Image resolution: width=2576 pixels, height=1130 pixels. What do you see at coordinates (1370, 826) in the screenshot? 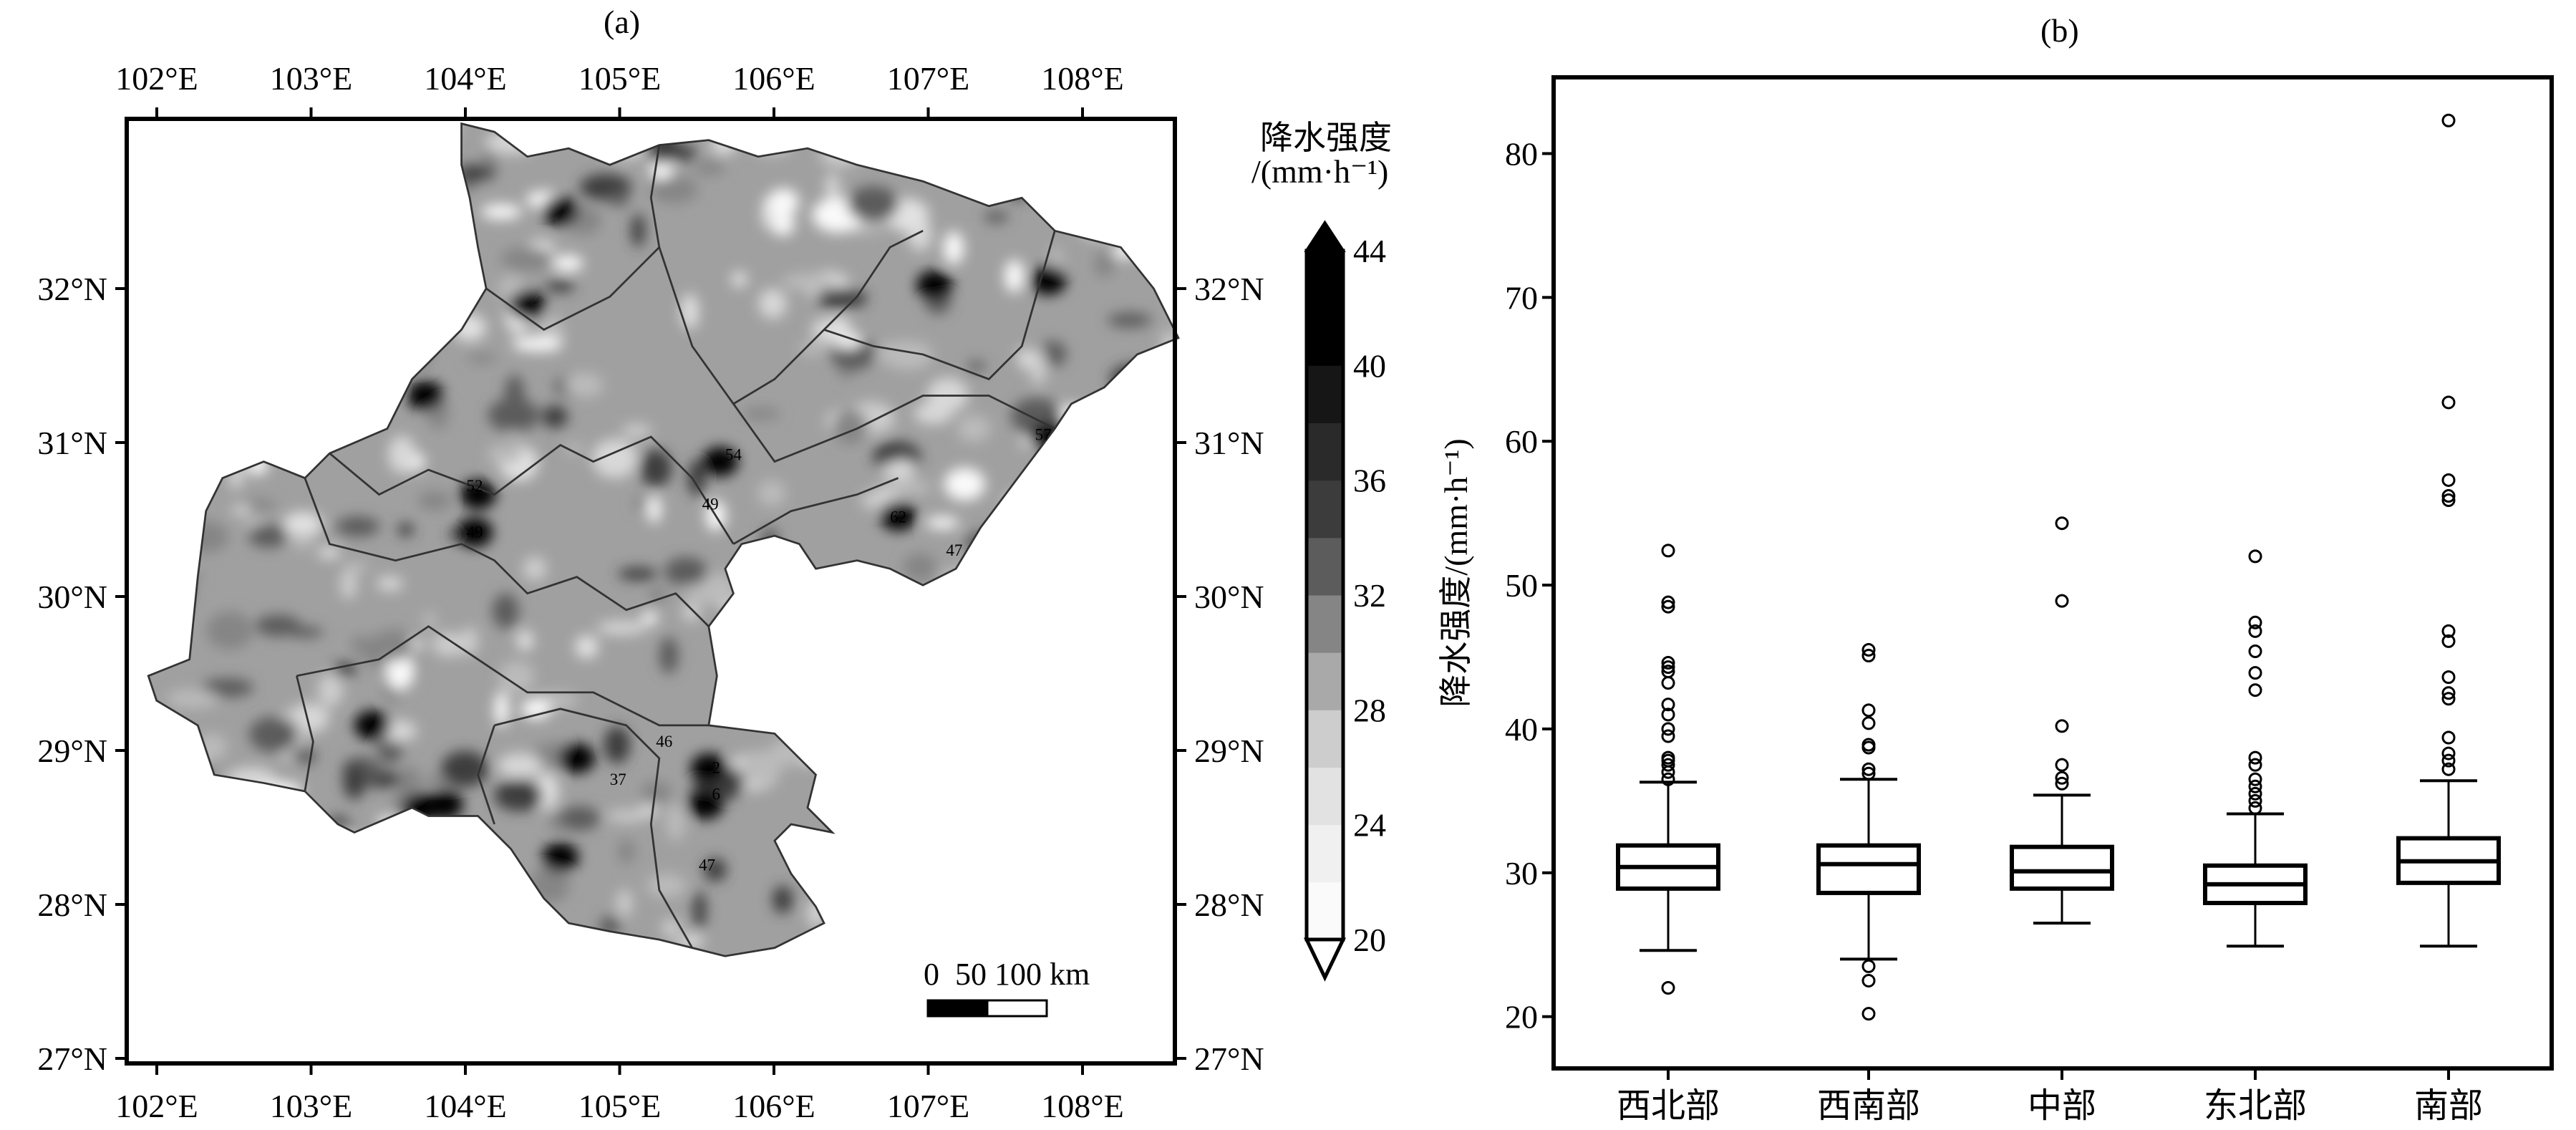
I see `colorbar-tick-label: 24` at bounding box center [1370, 826].